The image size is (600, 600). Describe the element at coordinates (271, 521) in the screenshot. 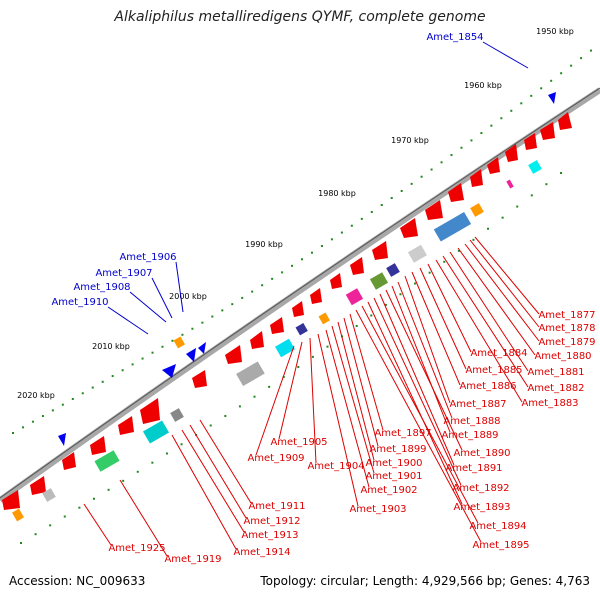

I see `gene-label: Amet_1912` at that location.